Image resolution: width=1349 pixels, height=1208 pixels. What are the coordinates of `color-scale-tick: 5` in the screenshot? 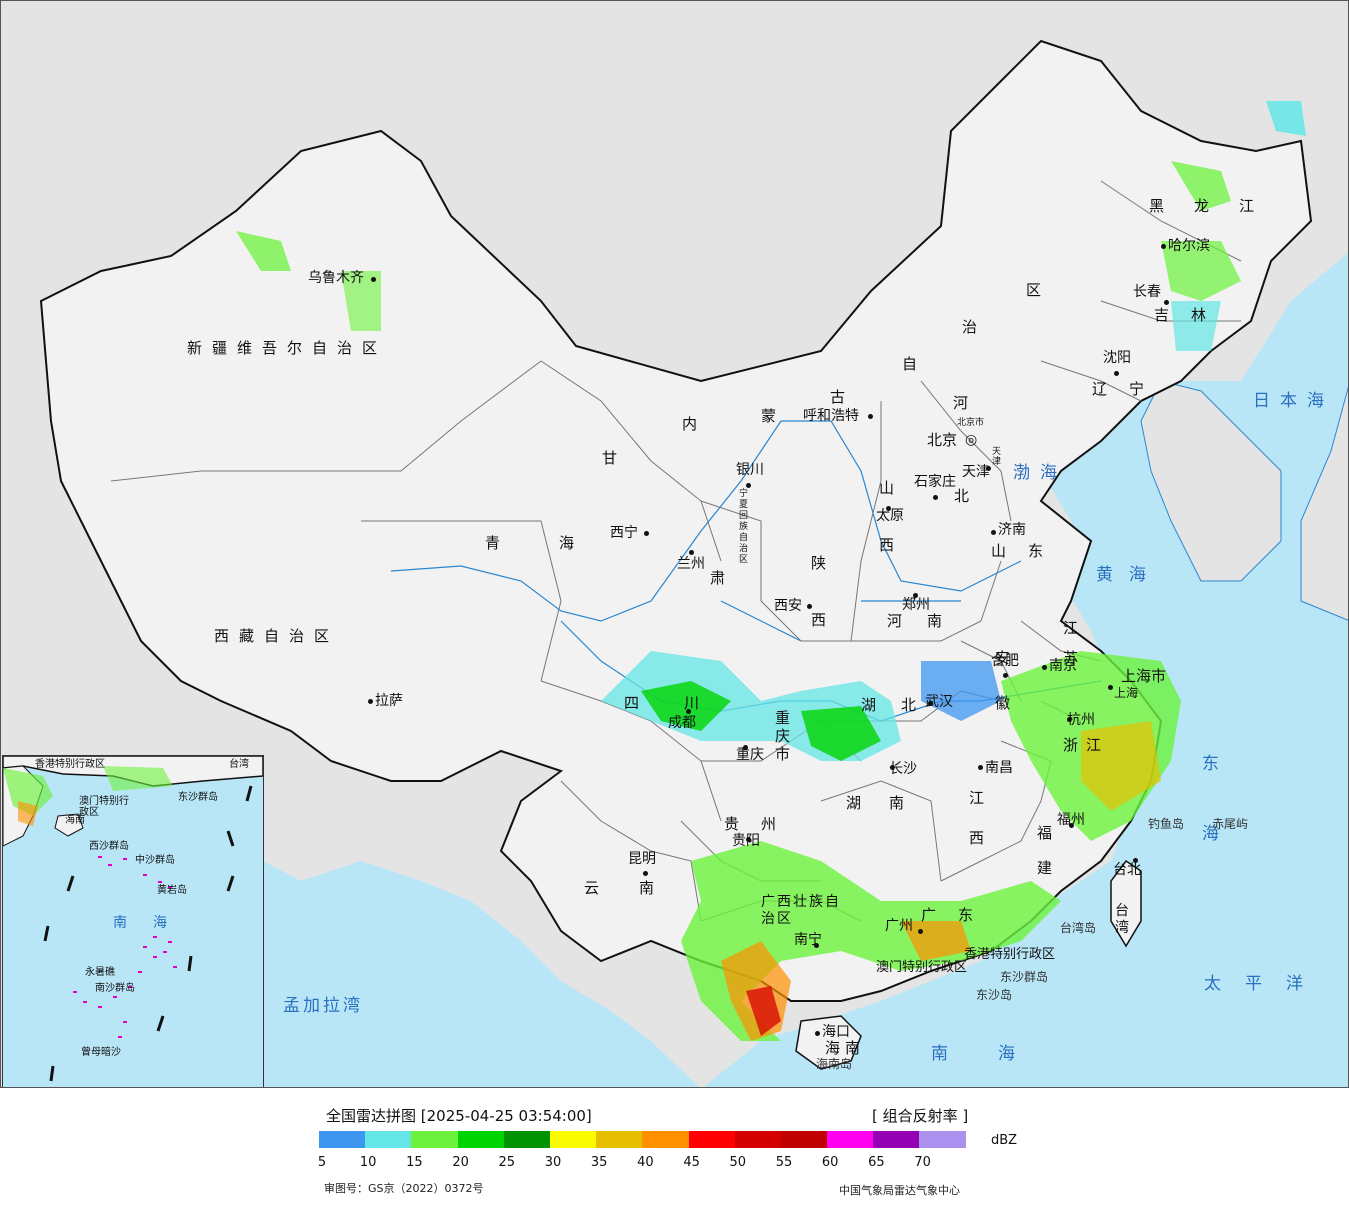 It's located at (322, 1162).